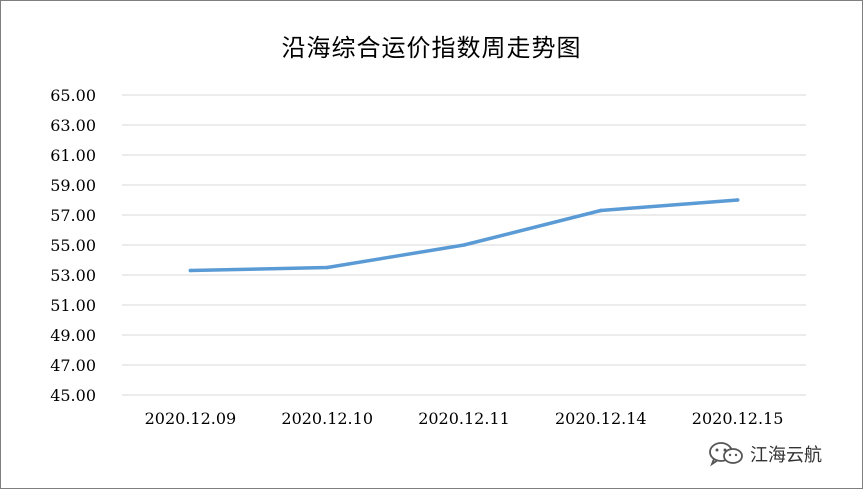 The width and height of the screenshot is (863, 489). I want to click on y-tick-label: 59.00, so click(73, 185).